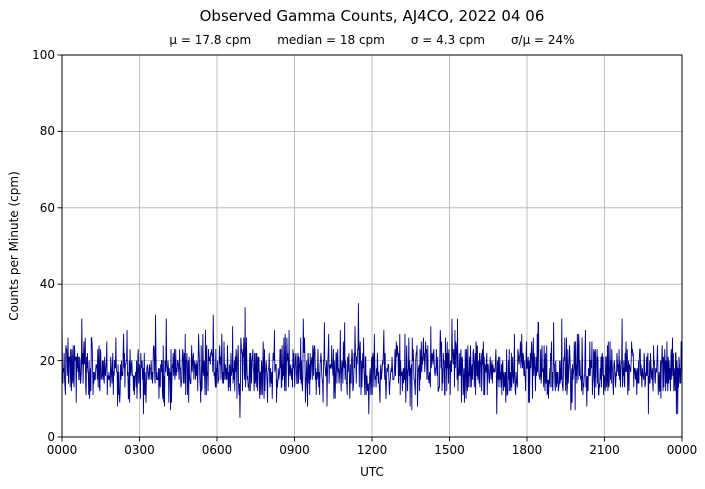 The image size is (705, 489). What do you see at coordinates (372, 16) in the screenshot?
I see `chart-title: Observed Gamma Counts, AJ4CO, 2022 04 06` at bounding box center [372, 16].